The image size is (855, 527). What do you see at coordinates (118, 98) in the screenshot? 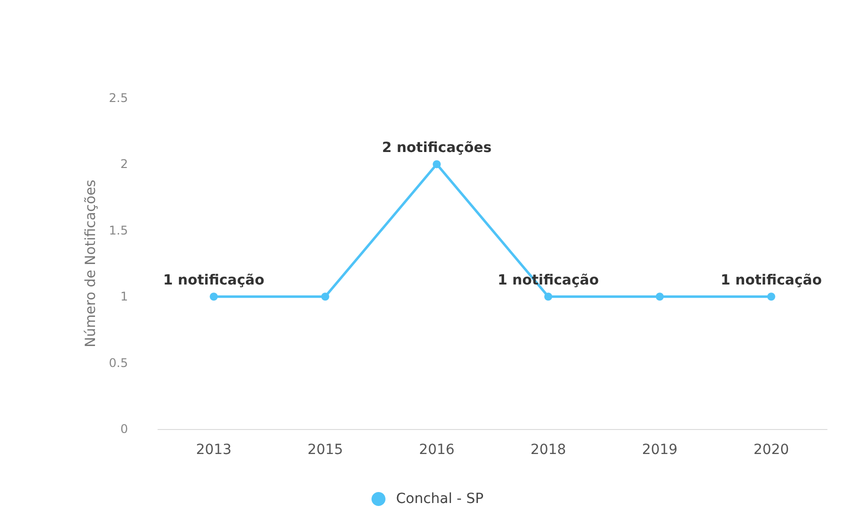
I see `y-tick-label: 2.5` at bounding box center [118, 98].